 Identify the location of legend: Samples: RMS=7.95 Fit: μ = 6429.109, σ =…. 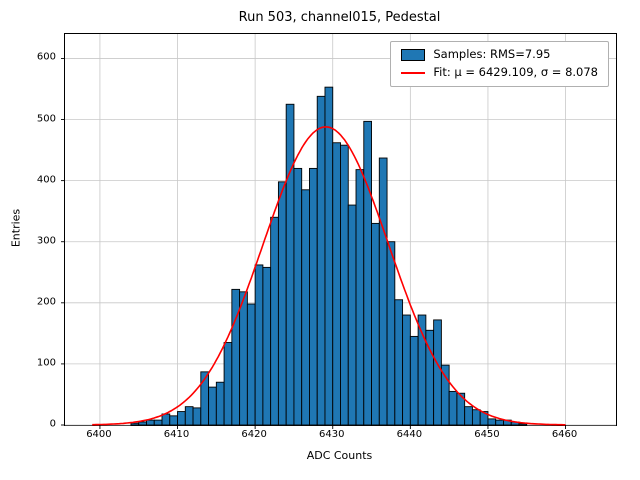
(499, 64).